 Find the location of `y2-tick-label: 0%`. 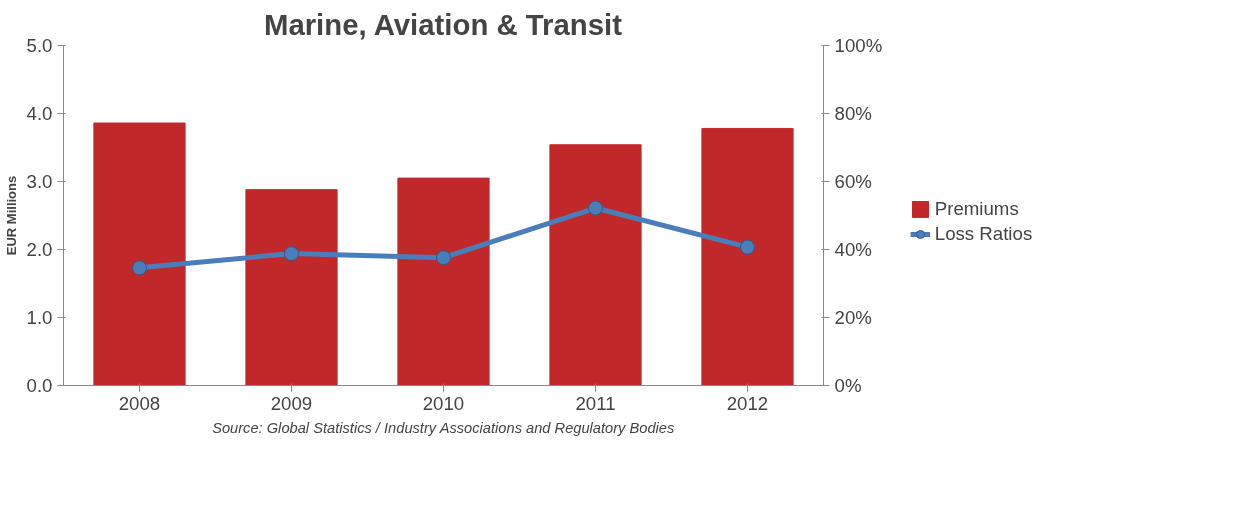

y2-tick-label: 0% is located at coordinates (848, 385).